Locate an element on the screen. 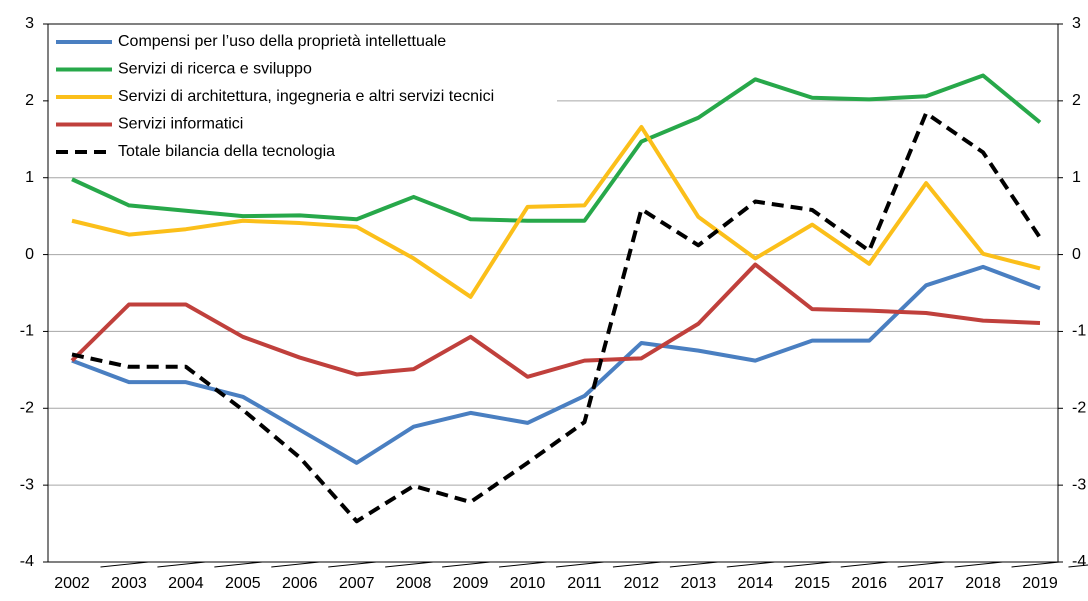 The image size is (1088, 601). y-tick-label: 2 is located at coordinates (29, 100).